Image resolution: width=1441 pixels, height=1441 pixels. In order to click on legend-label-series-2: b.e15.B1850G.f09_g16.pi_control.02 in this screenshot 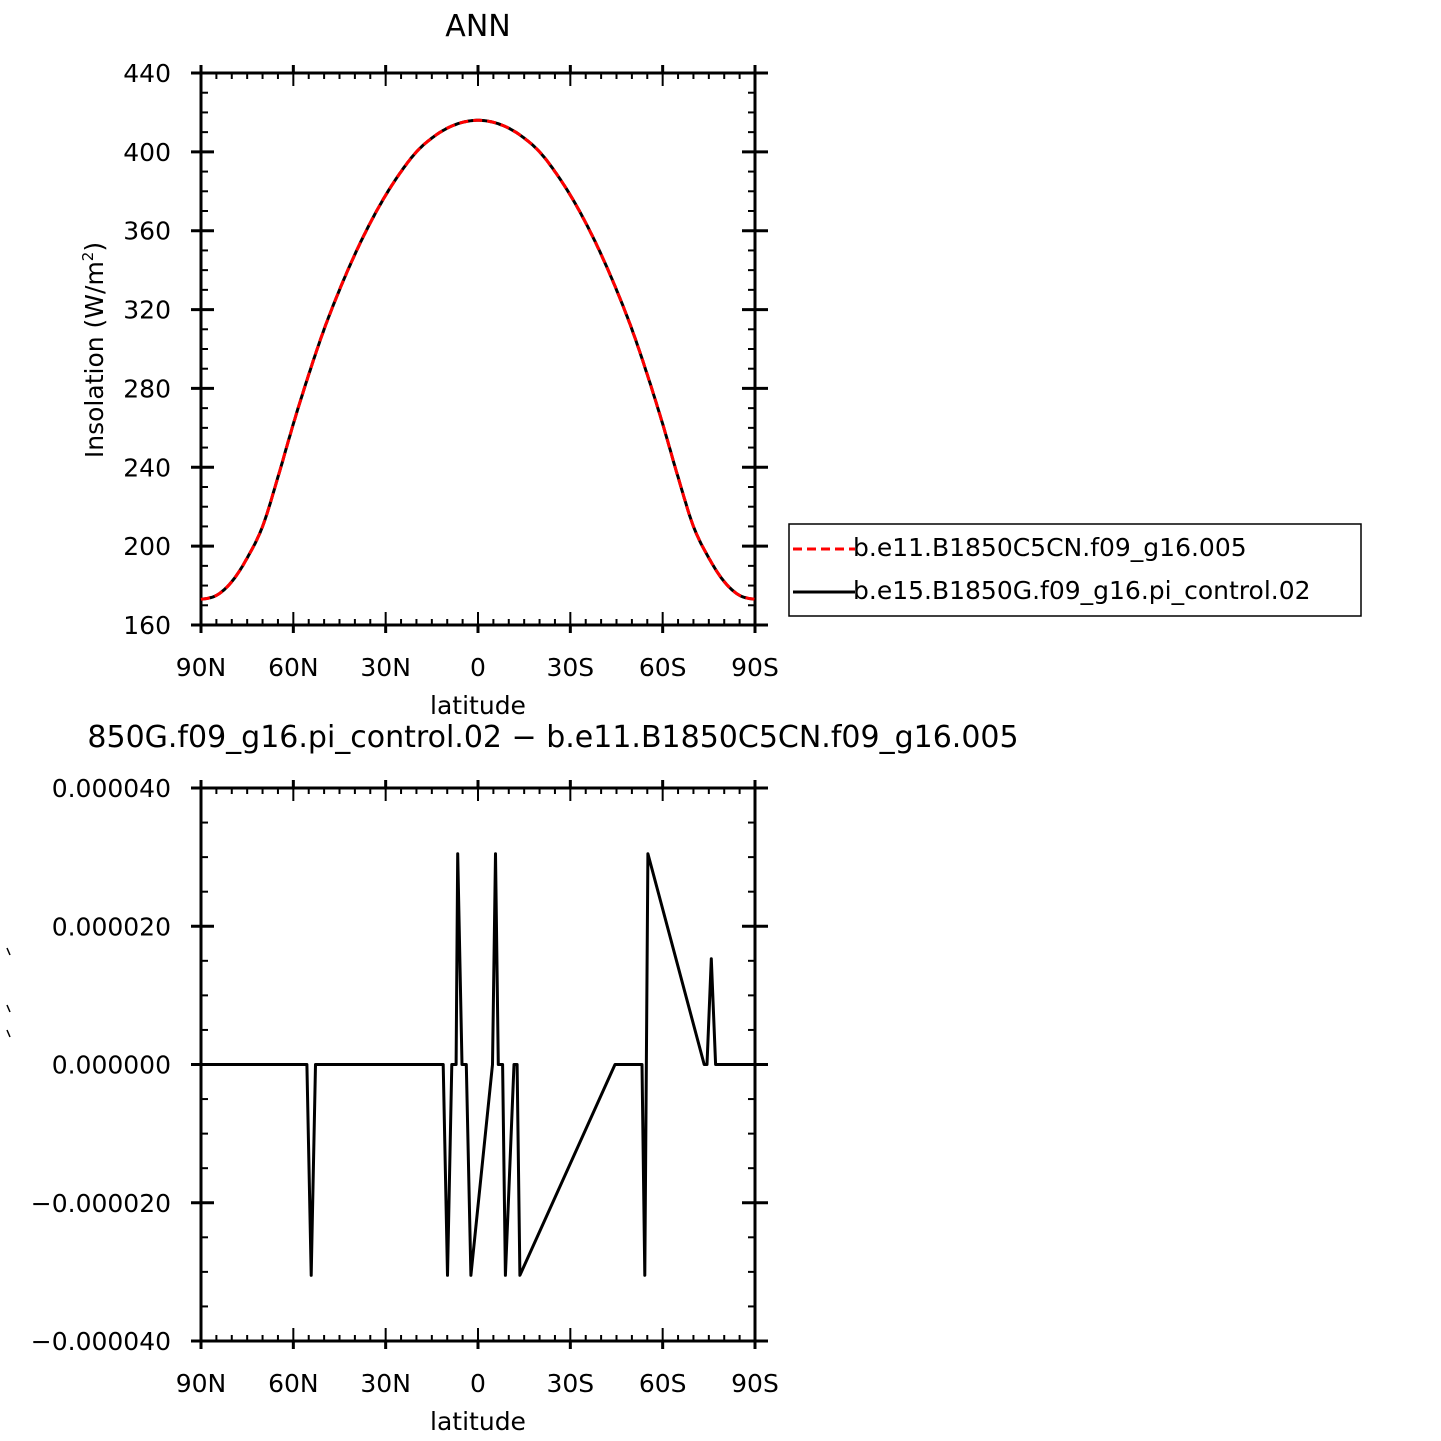, I will do `click(1082, 590)`.